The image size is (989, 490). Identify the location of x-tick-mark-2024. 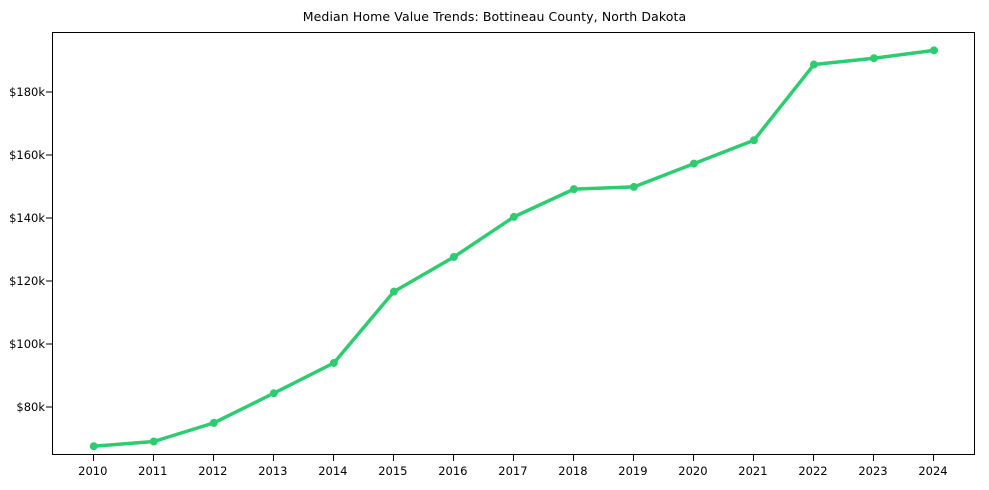
(933, 458).